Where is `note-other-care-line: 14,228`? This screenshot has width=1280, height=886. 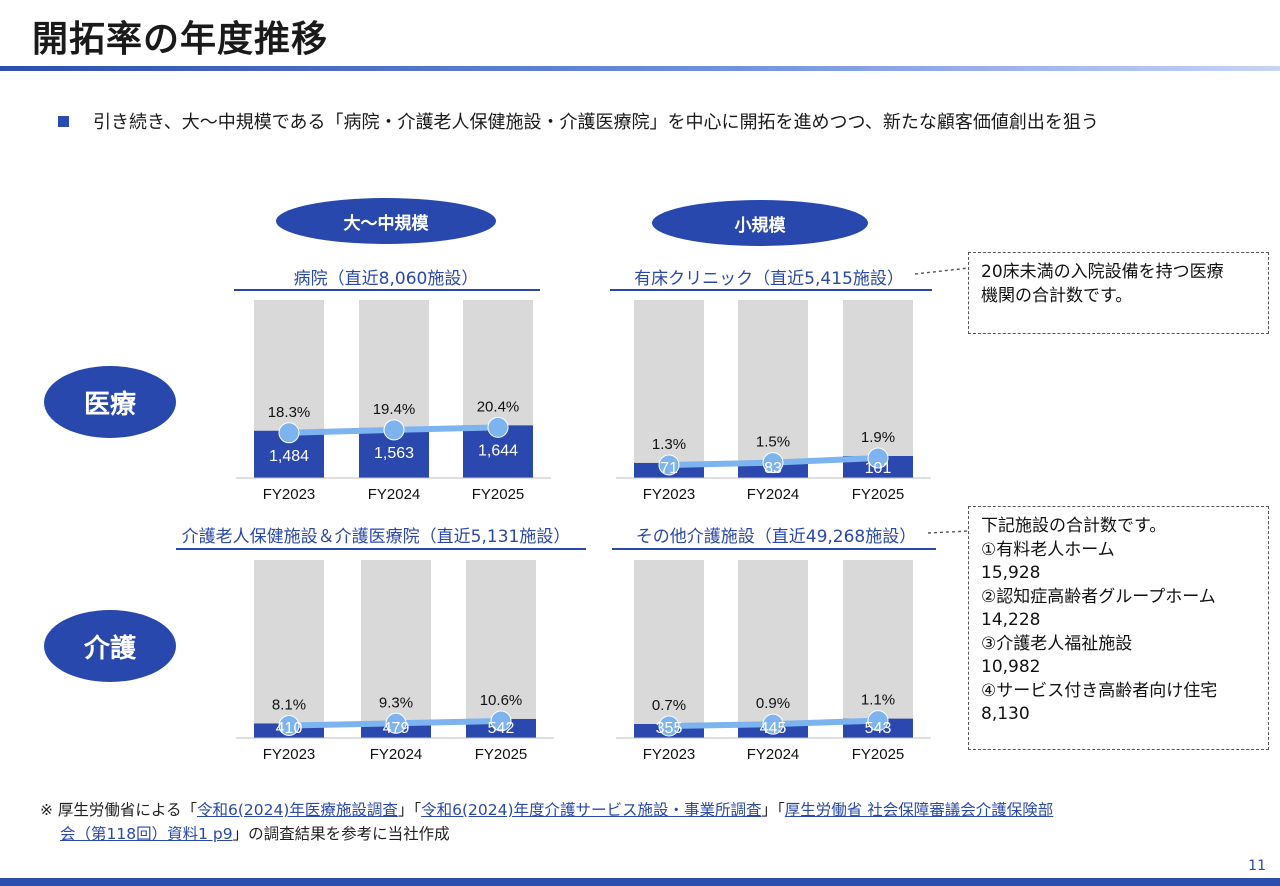
note-other-care-line: 14,228 is located at coordinates (1011, 620).